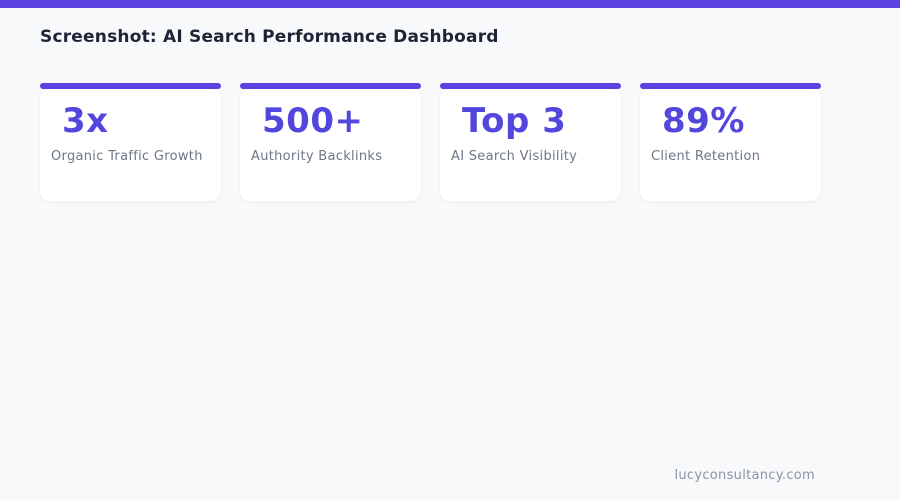 The height and width of the screenshot is (500, 900). I want to click on card-body: 500+ Authority Backlinks, so click(330, 145).